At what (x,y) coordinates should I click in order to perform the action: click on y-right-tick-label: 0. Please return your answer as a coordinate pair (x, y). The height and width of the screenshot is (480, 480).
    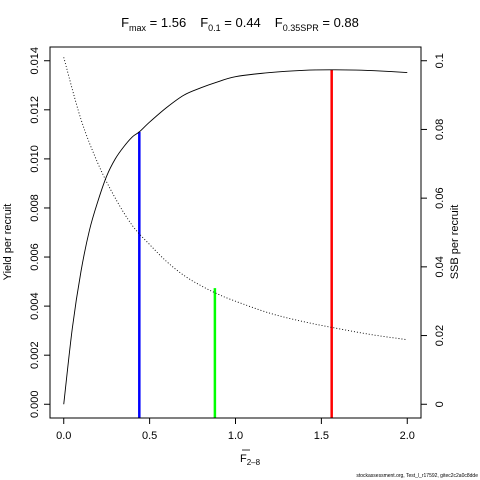
    Looking at the image, I should click on (440, 404).